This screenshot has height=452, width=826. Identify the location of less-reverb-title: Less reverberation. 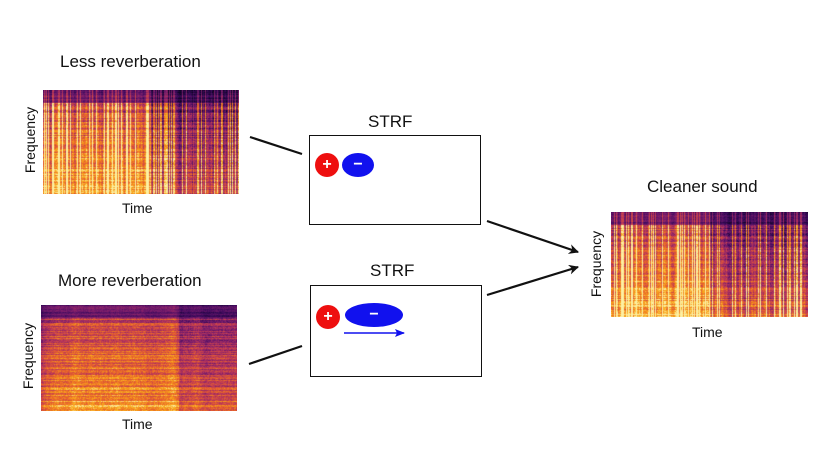
(130, 61).